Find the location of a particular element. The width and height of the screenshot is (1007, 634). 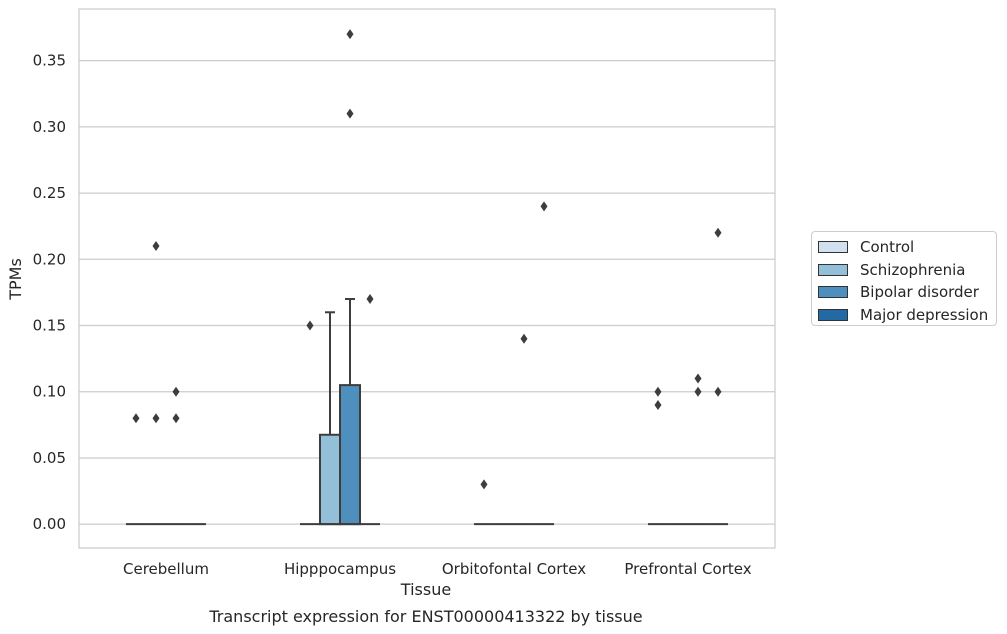

y-tick-label: 0.35 is located at coordinates (49, 61).